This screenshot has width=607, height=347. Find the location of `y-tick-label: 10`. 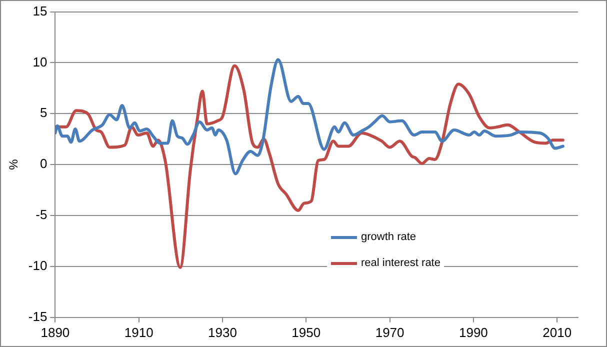

y-tick-label: 10 is located at coordinates (40, 62).